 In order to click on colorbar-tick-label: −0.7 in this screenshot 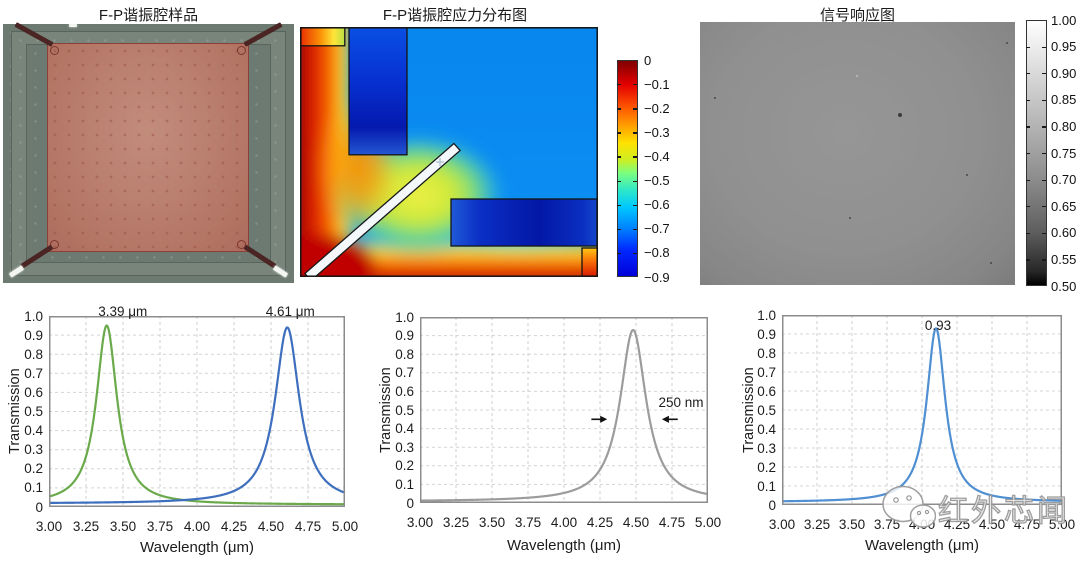, I will do `click(657, 229)`.